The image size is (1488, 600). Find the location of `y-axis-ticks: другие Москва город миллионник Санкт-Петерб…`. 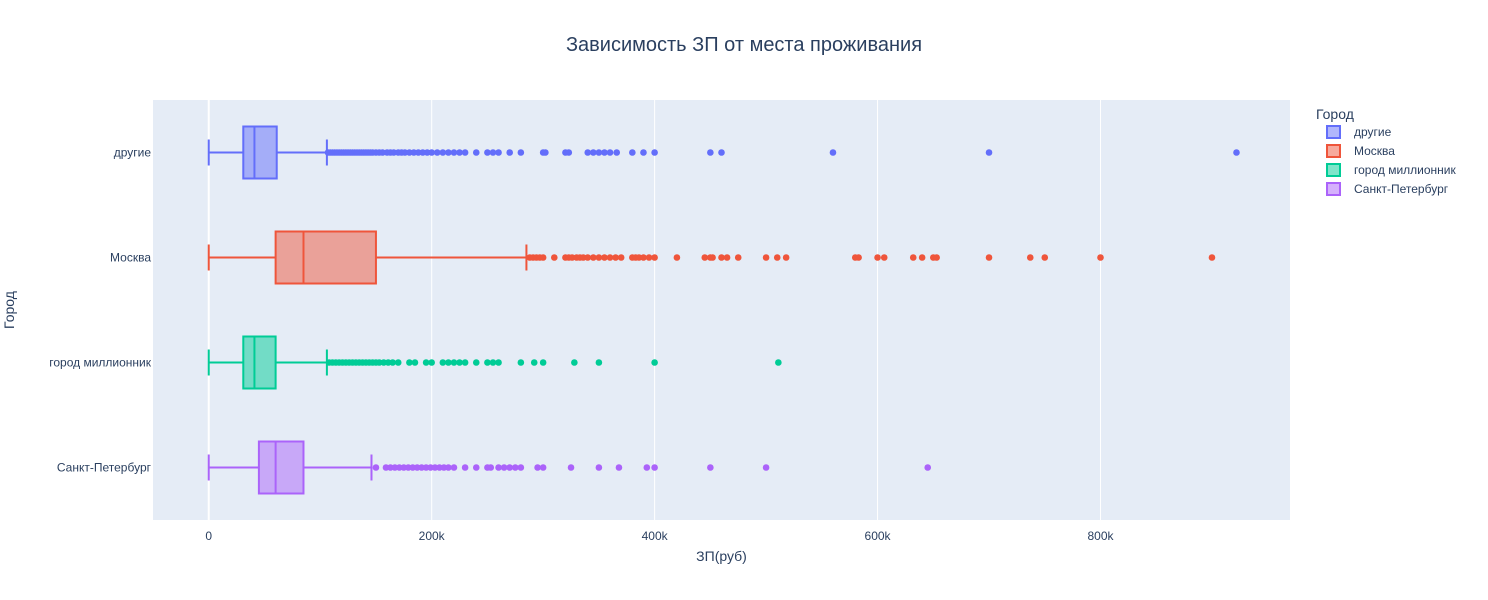

y-axis-ticks: другие Москва город миллионник Санкт-Петерб… is located at coordinates (100, 310).